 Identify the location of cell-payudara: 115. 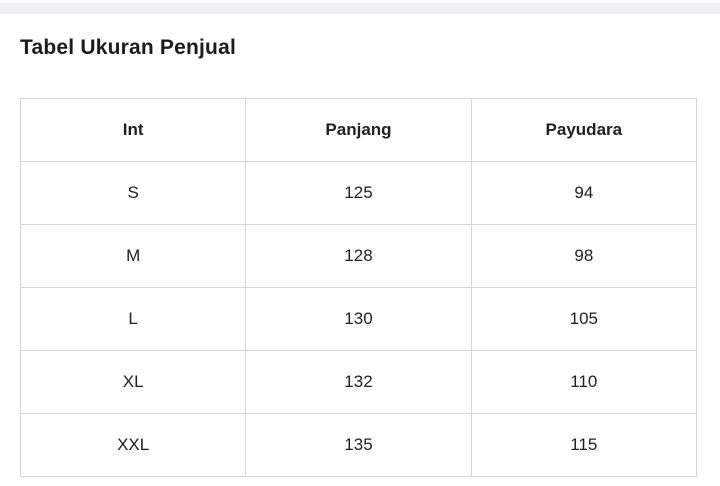
(584, 445).